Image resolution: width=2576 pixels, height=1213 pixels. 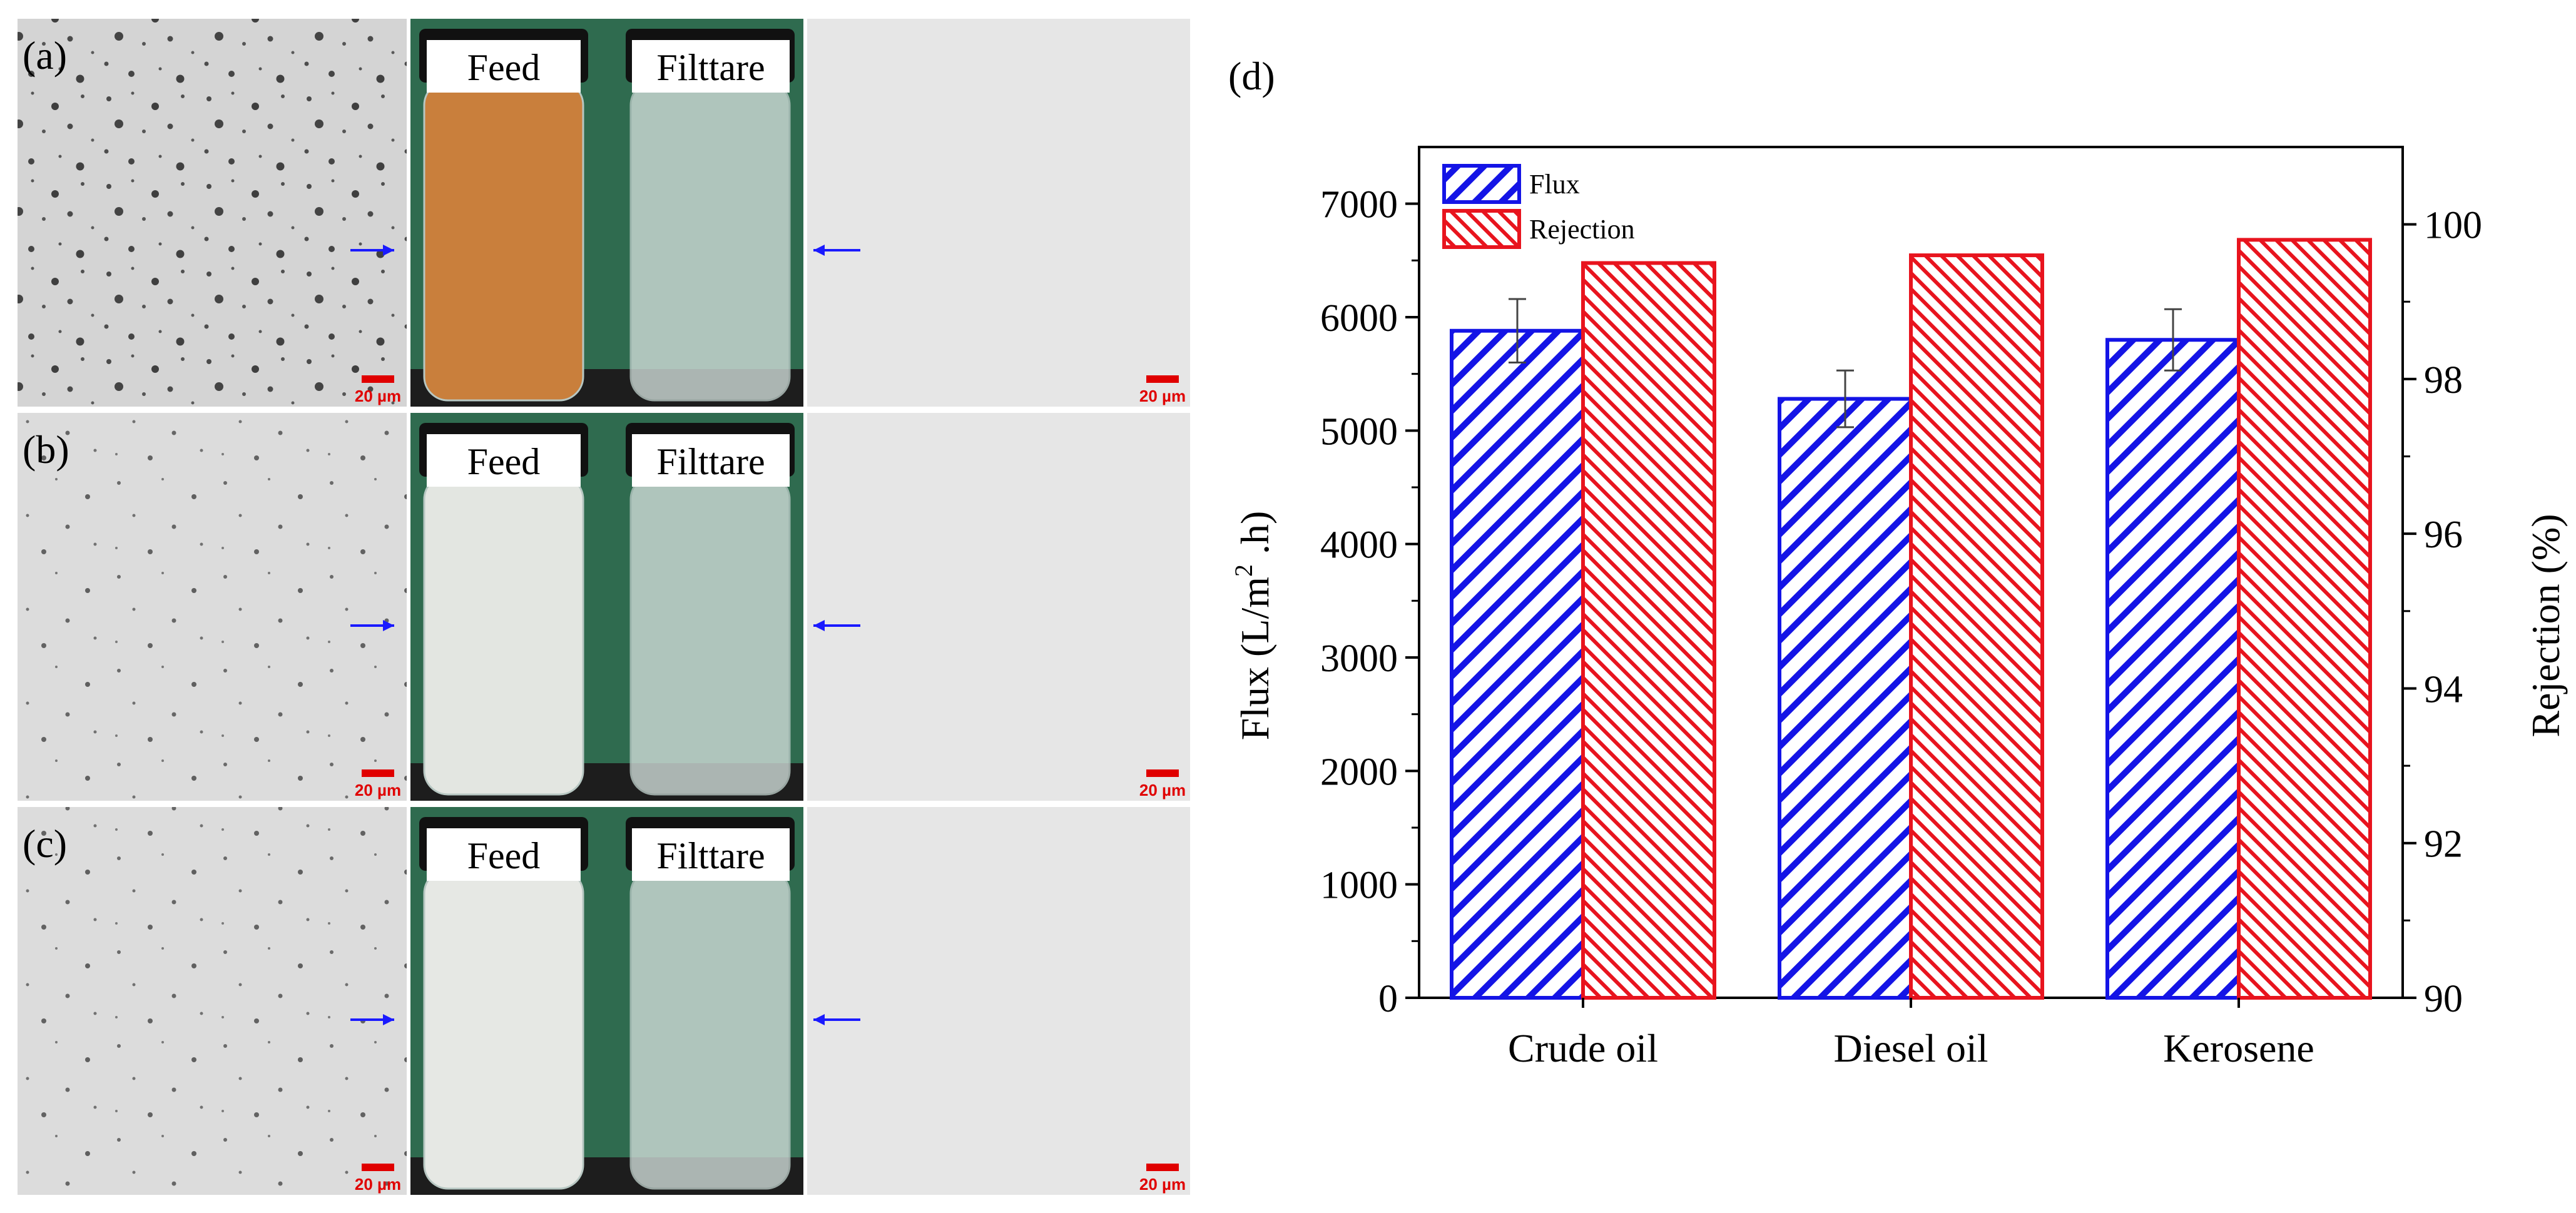 I want to click on y-tick-label: 6000, so click(x=1359, y=318).